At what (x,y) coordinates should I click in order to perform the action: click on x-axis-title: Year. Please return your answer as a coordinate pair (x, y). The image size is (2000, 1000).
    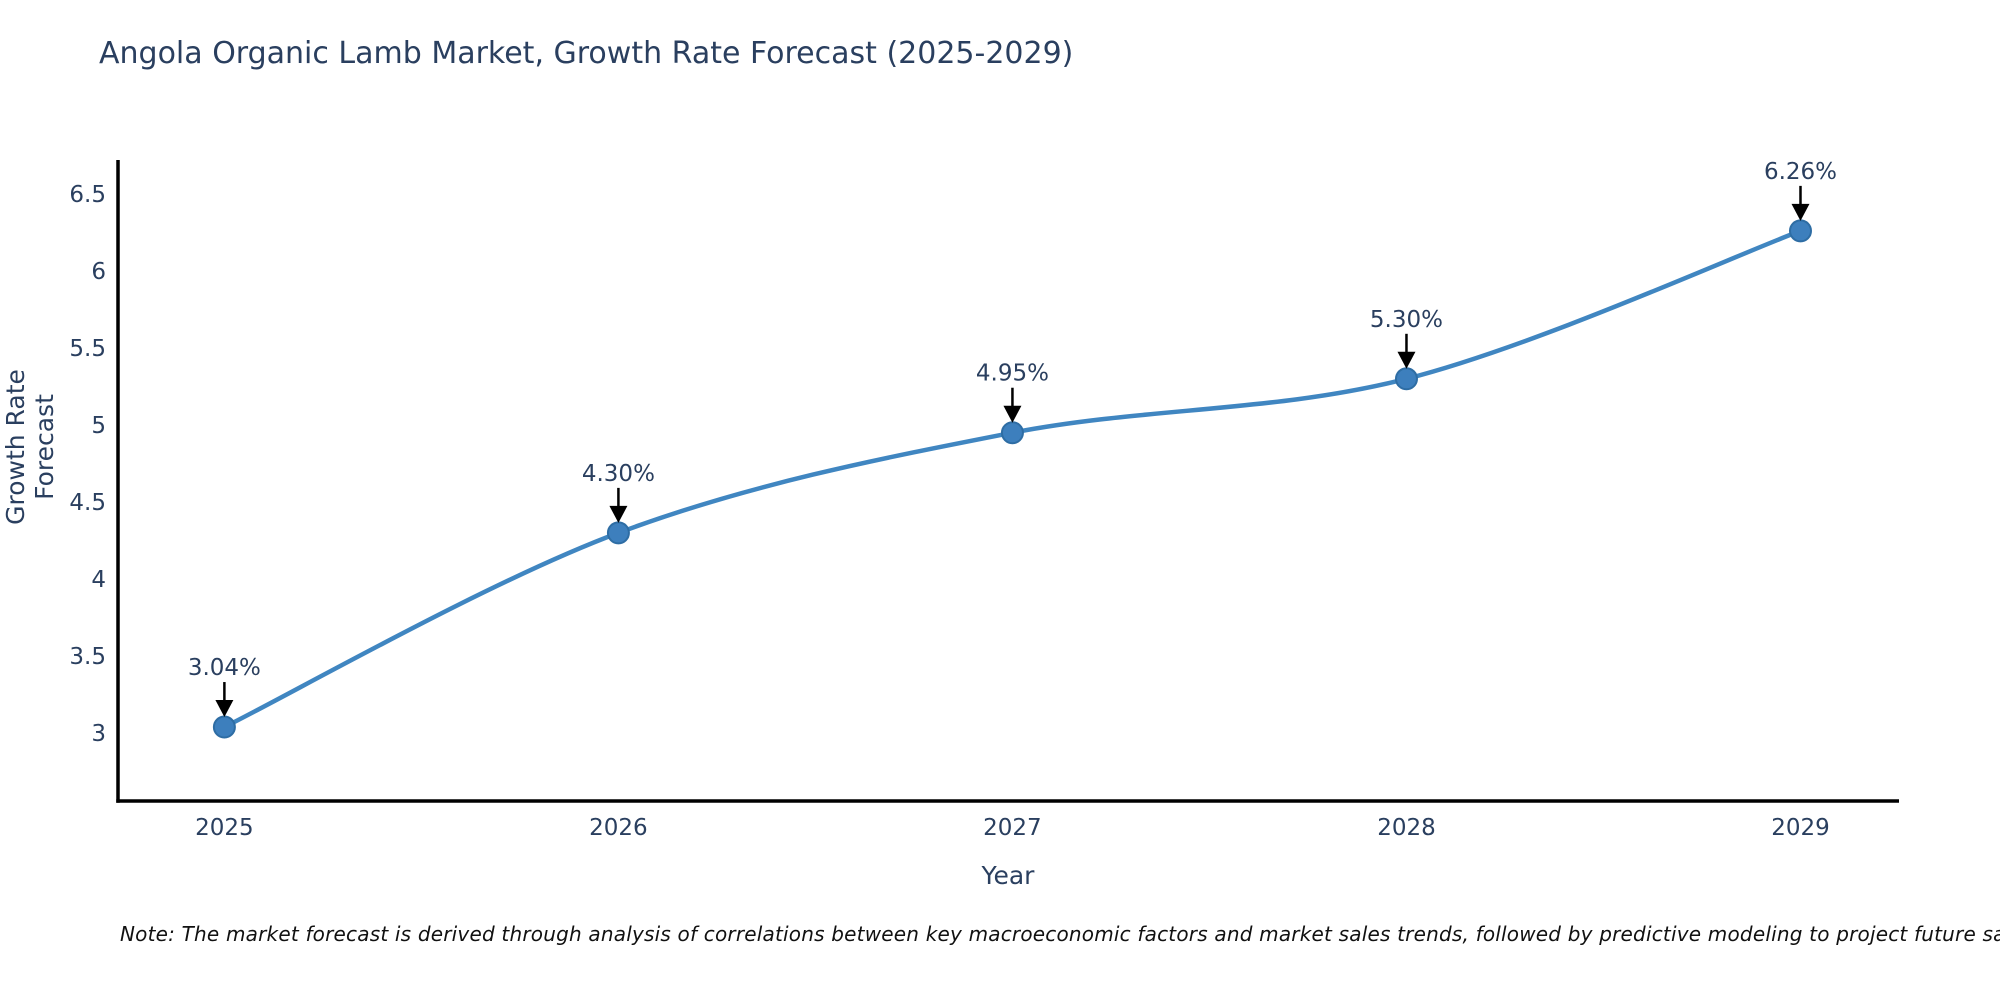
    Looking at the image, I should click on (1008, 875).